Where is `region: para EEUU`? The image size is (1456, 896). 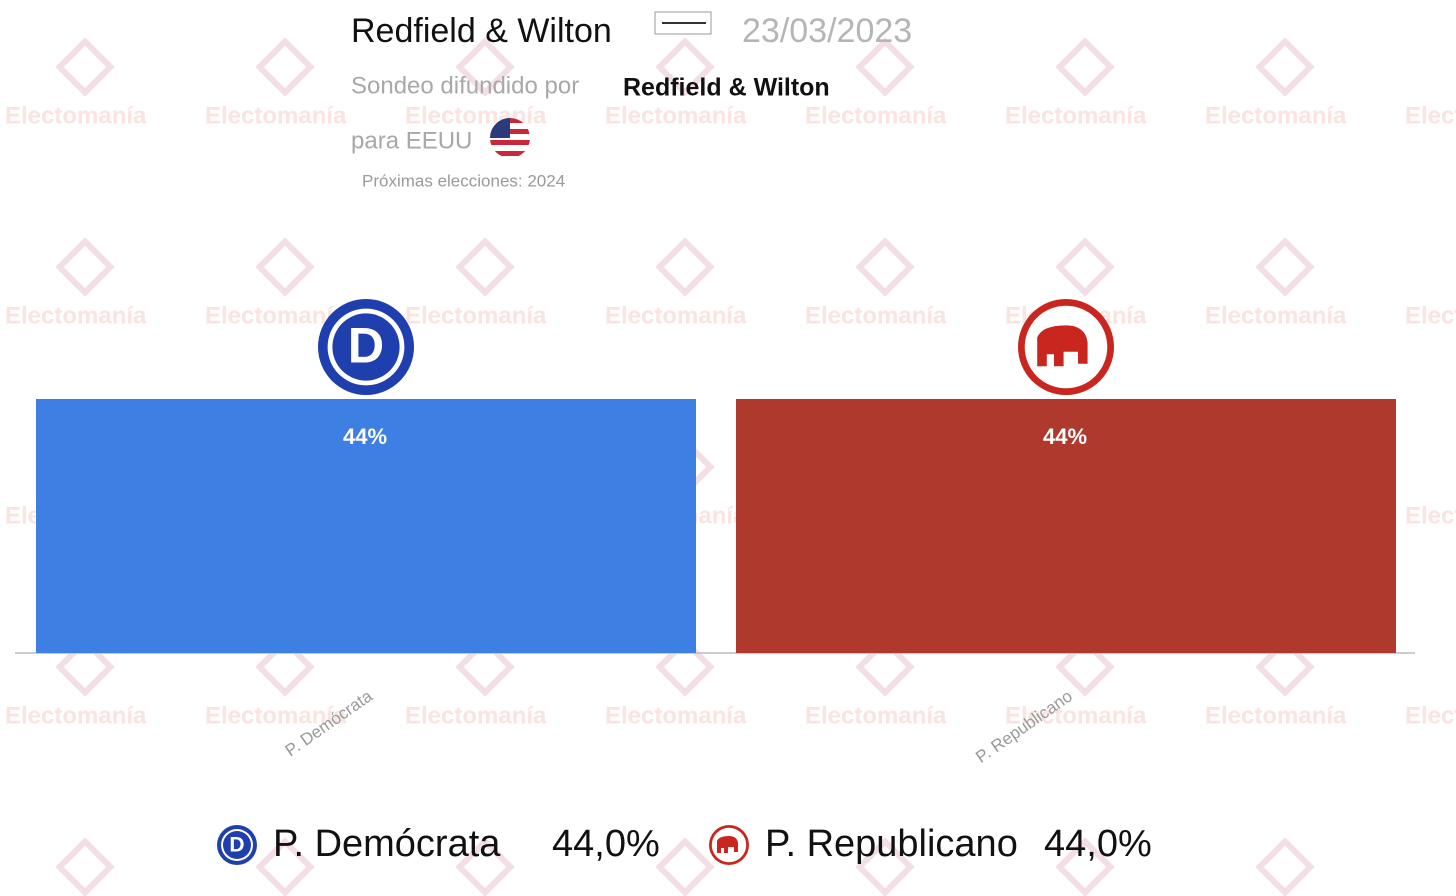
region: para EEUU is located at coordinates (411, 140).